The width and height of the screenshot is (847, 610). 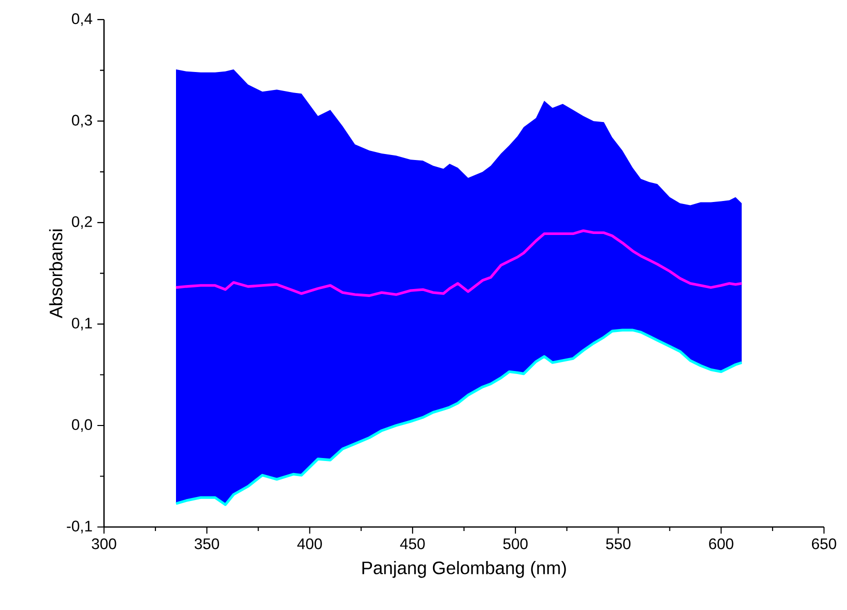 What do you see at coordinates (721, 544) in the screenshot?
I see `x-tick-label: 600` at bounding box center [721, 544].